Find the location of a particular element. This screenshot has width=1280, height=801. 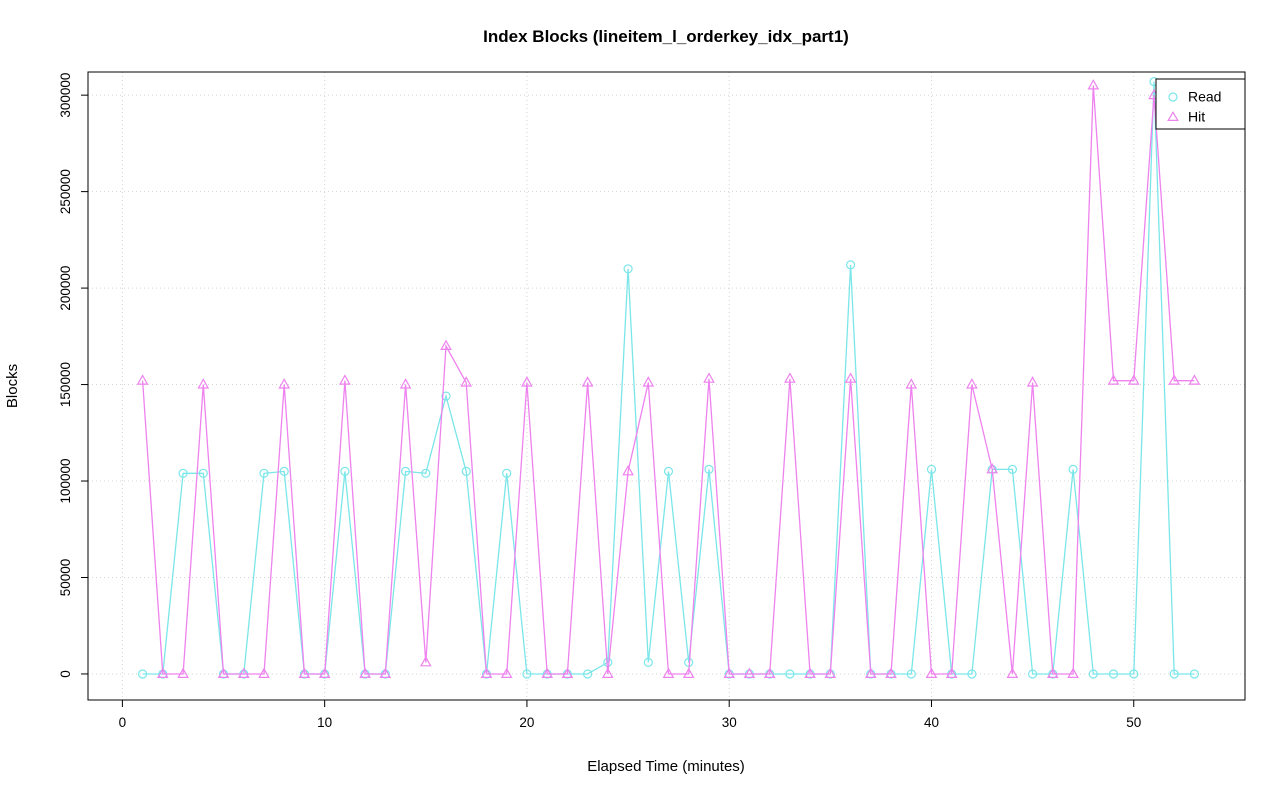

legend: Read Hit is located at coordinates (1200, 104).